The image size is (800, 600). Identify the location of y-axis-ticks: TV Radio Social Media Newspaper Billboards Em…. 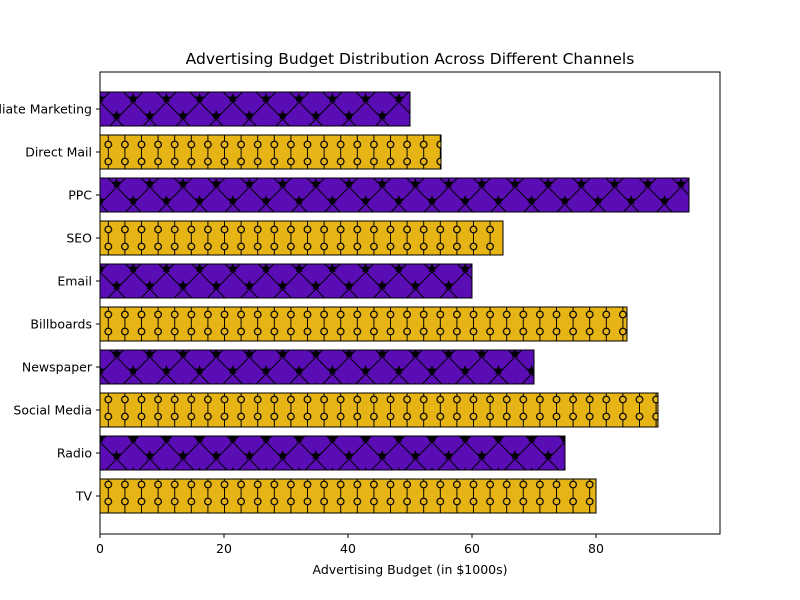
(50, 303).